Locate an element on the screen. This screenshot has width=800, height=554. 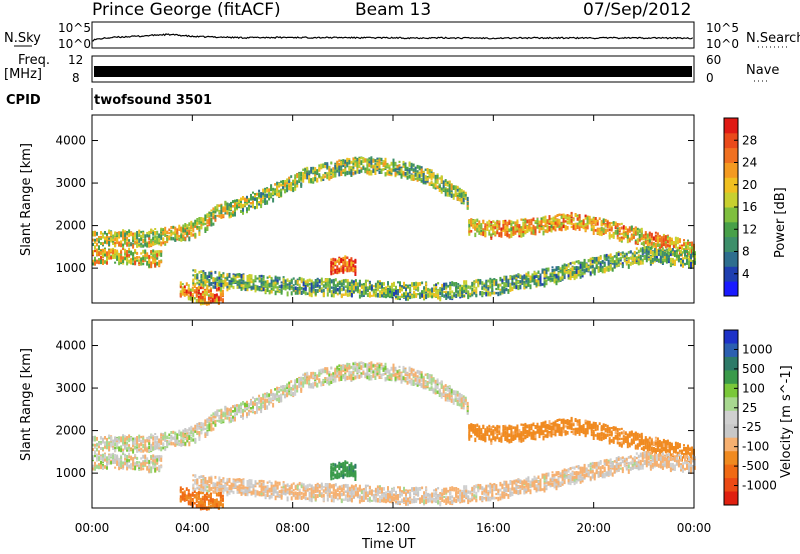
y-tick-label: 4000 is located at coordinates (70, 141).